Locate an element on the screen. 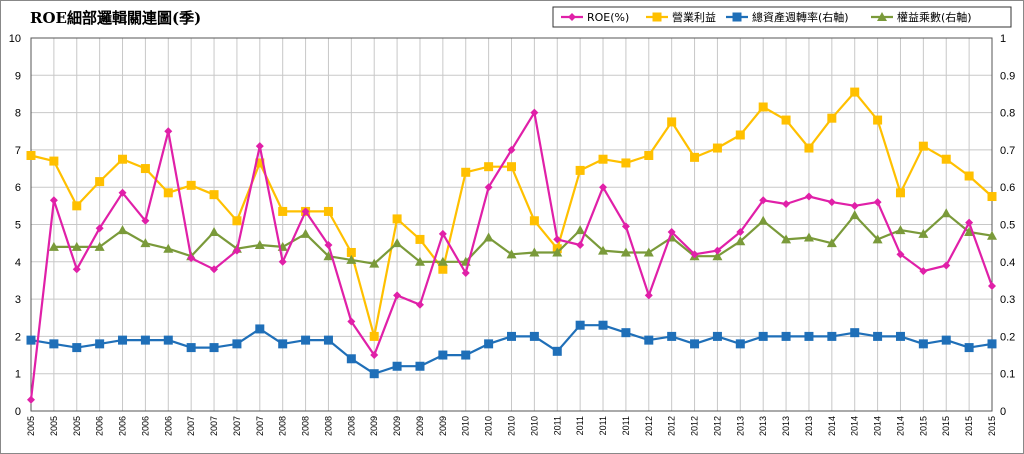 Image resolution: width=1024 pixels, height=454 pixels. y-right-tick-label: 0.2 is located at coordinates (1007, 337).